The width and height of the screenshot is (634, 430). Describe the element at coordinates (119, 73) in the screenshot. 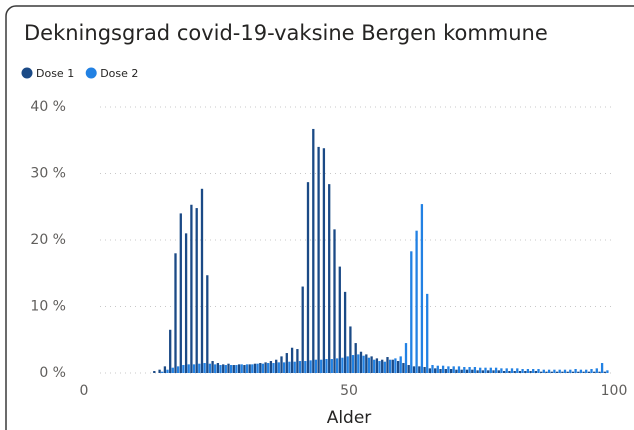

I see `legend-label: Dose 2` at that location.